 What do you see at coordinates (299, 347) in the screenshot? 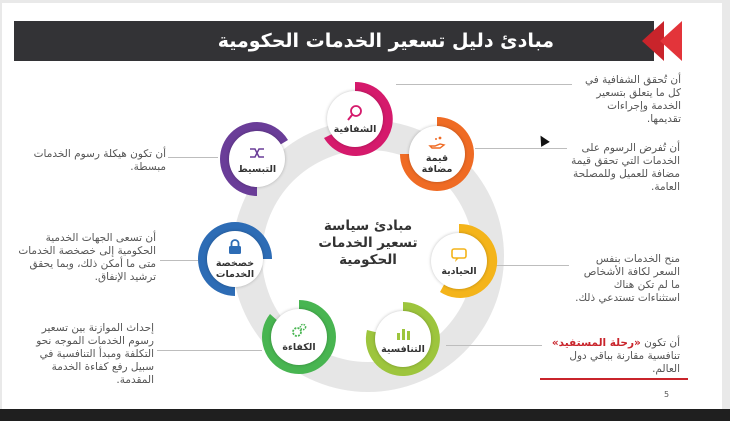
I see `node-label: الكفاءة` at bounding box center [299, 347].